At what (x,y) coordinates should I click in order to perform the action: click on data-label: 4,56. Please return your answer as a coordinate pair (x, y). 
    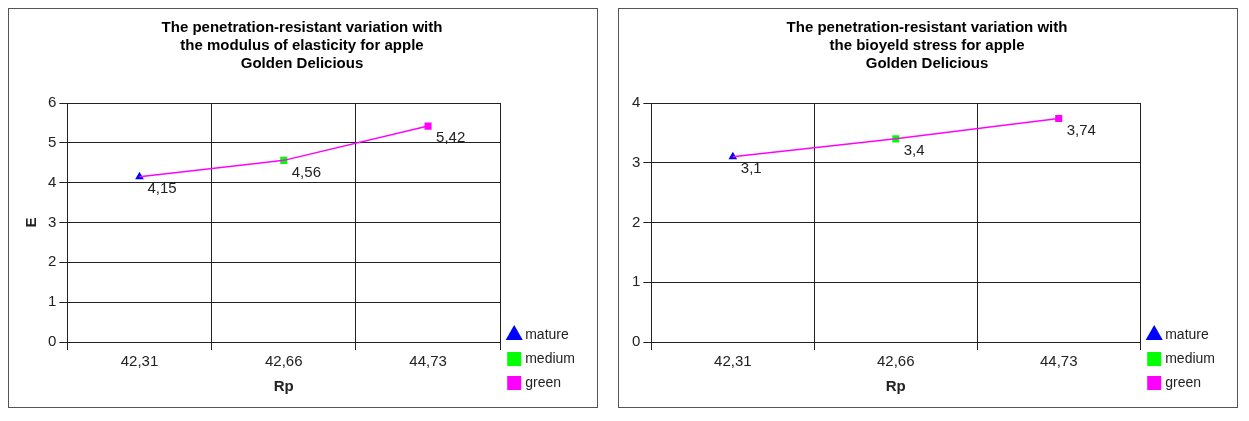
    Looking at the image, I should click on (306, 171).